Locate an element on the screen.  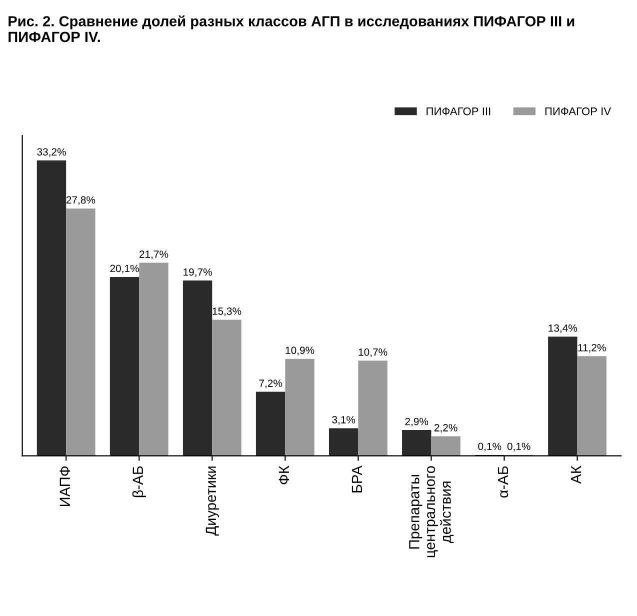
chart-title: Рис. 2. Сравнение долей разных классов АГП в исследованиях ПИФАГОР III и ПИФАГОР IV. is located at coordinates (291, 28).